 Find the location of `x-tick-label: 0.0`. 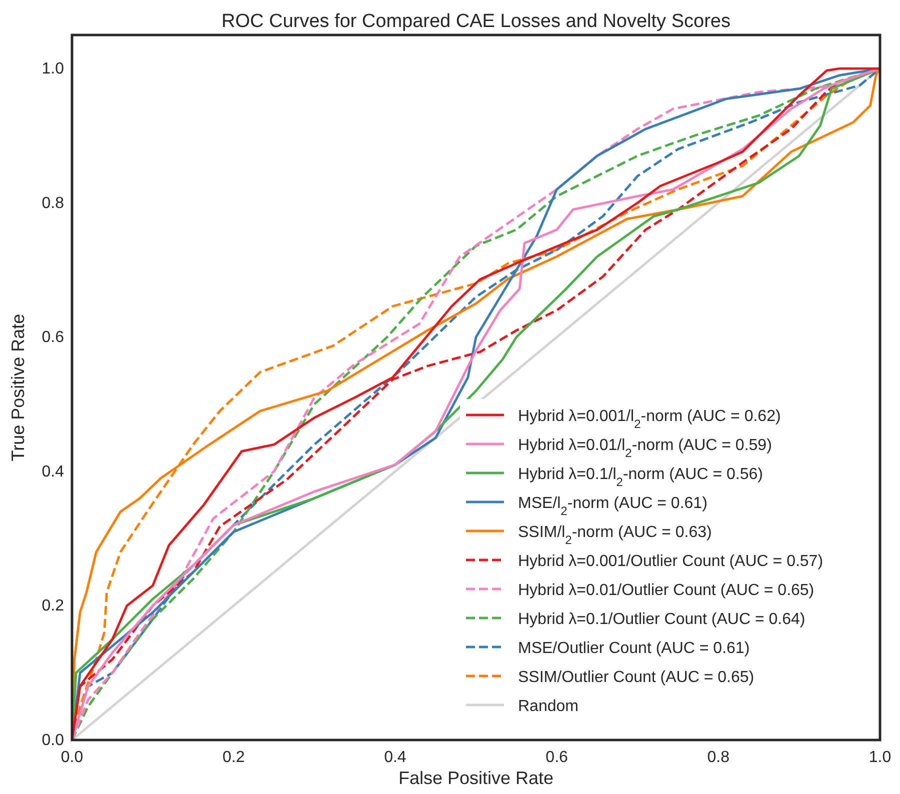

x-tick-label: 0.0 is located at coordinates (72, 757).